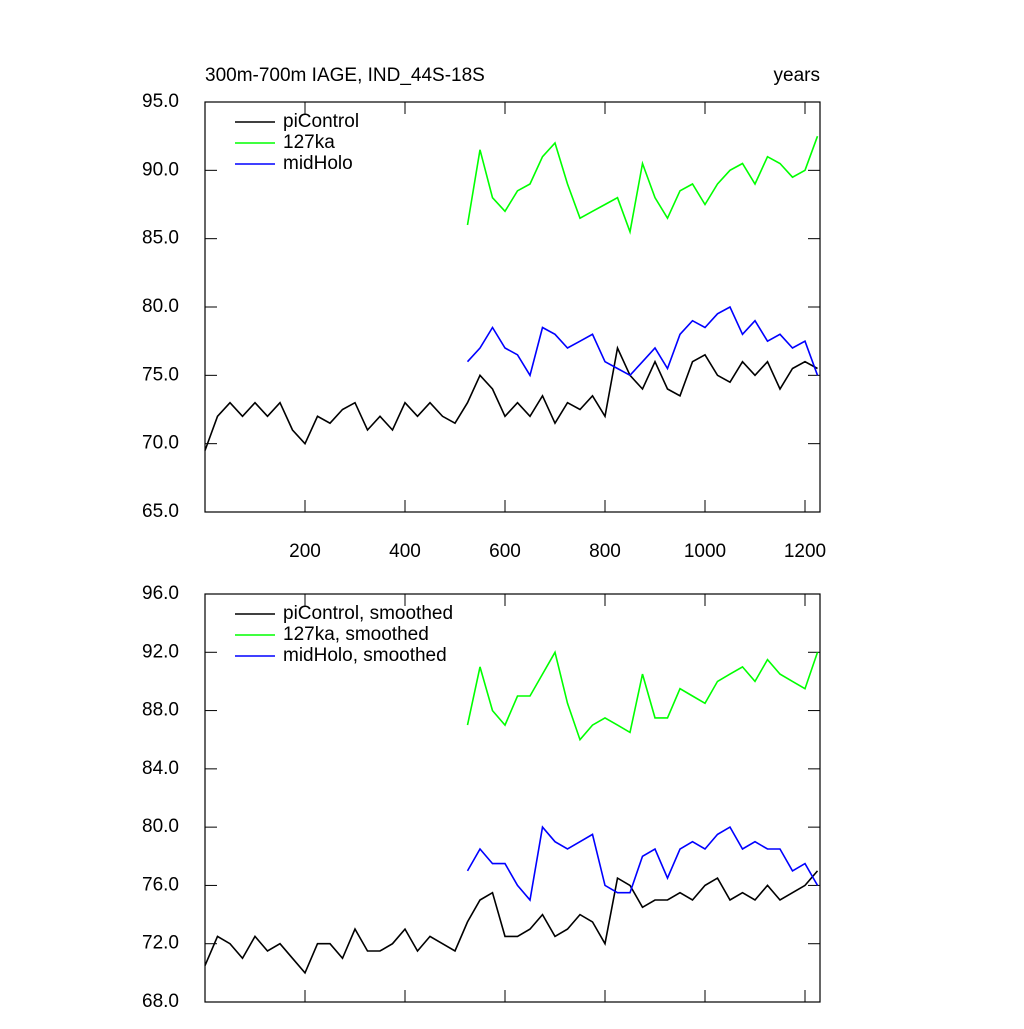 This screenshot has height=1029, width=1024. I want to click on y-tick-label: 72.0, so click(160, 943).